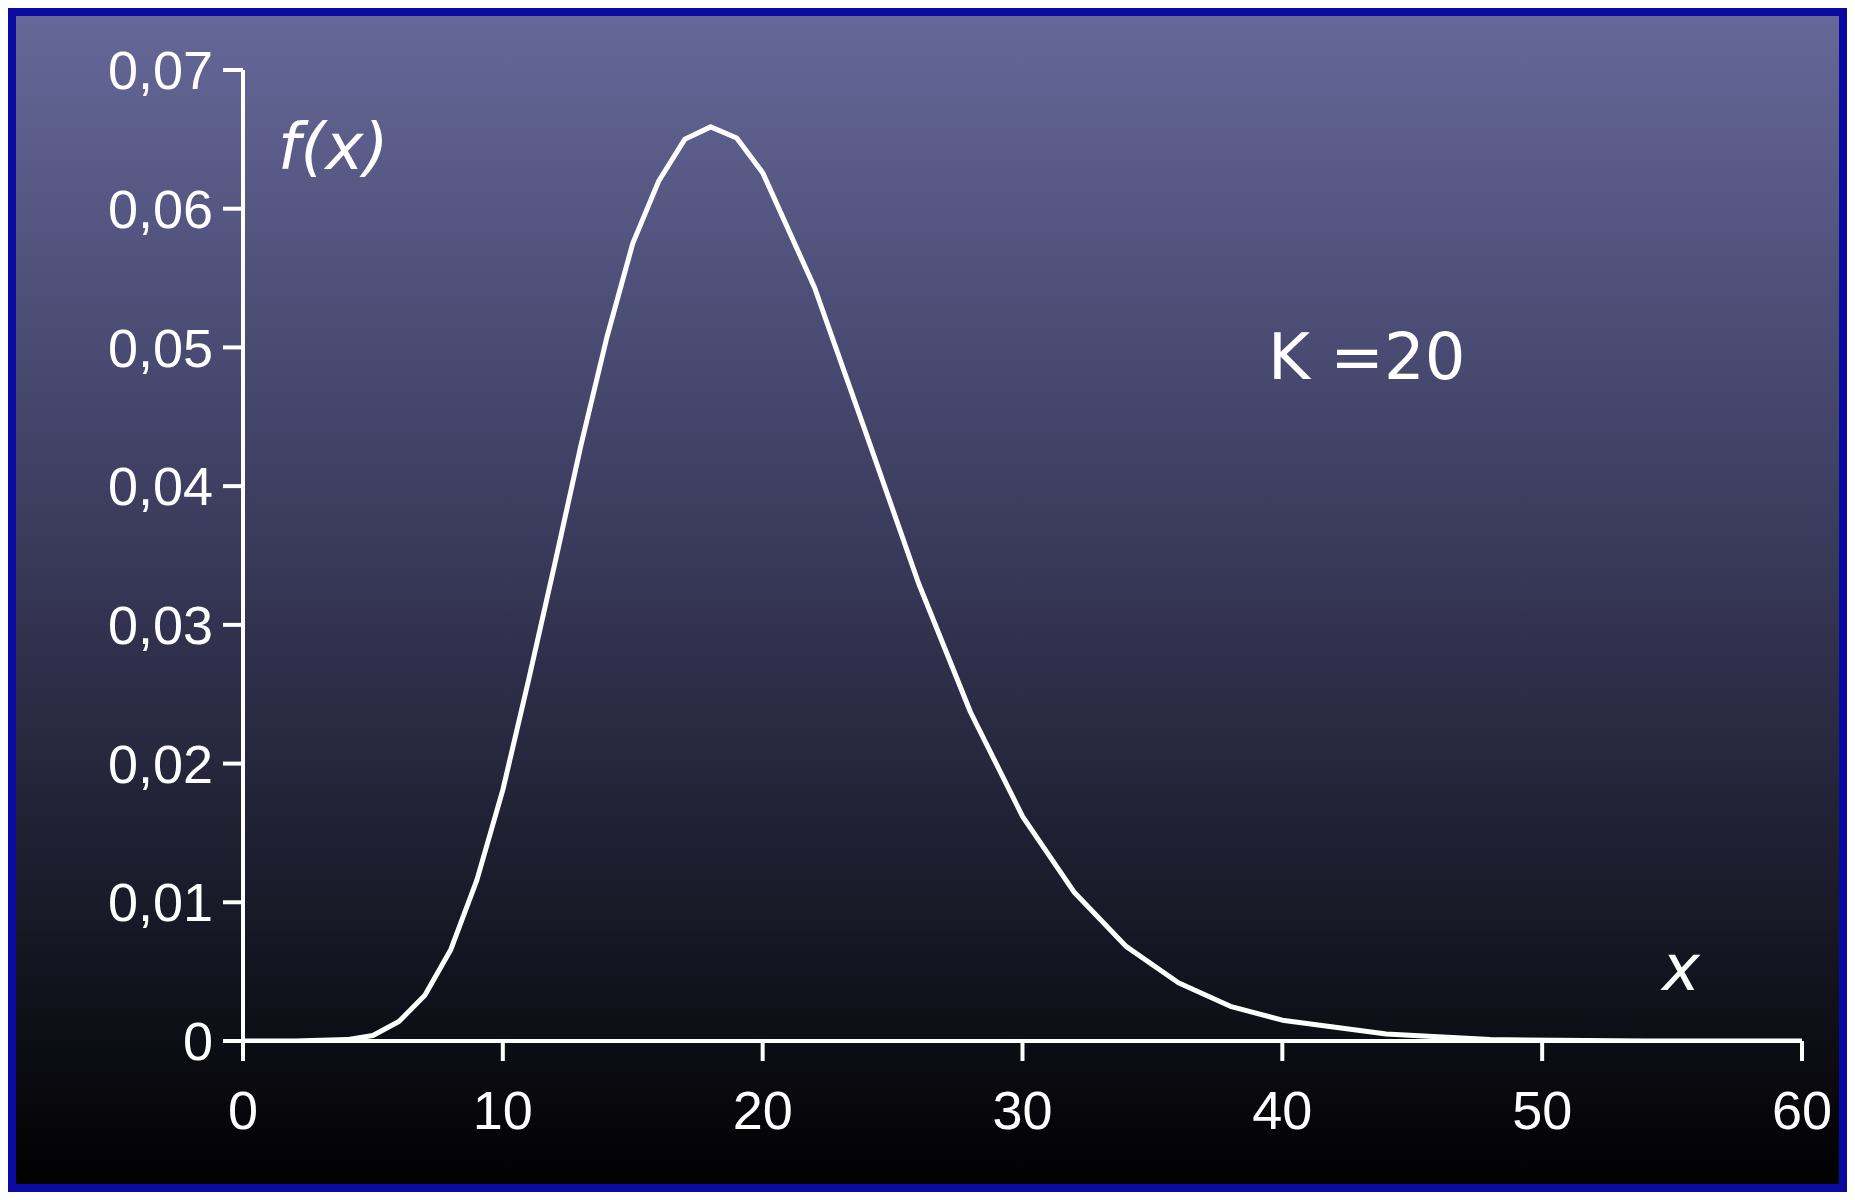  I want to click on x-tick-label: 50, so click(1542, 1110).